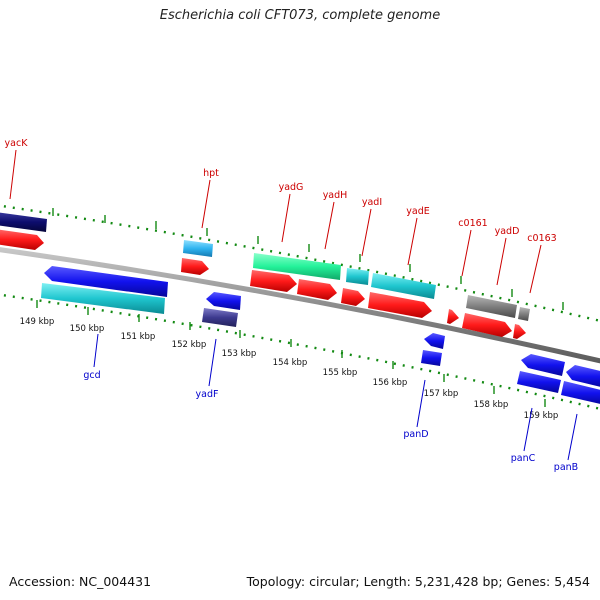 The width and height of the screenshot is (600, 600). Describe the element at coordinates (37, 322) in the screenshot. I see `scale-label: 149 kbp` at that location.